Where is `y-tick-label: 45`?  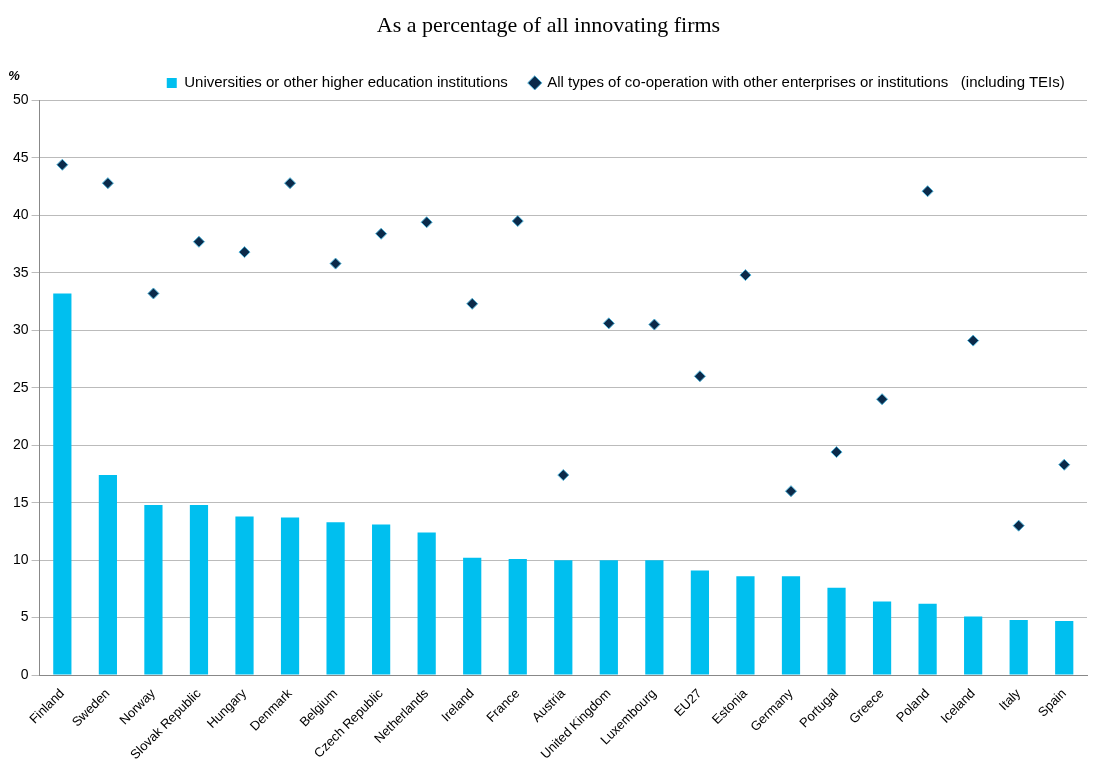 y-tick-label: 45 is located at coordinates (20, 156).